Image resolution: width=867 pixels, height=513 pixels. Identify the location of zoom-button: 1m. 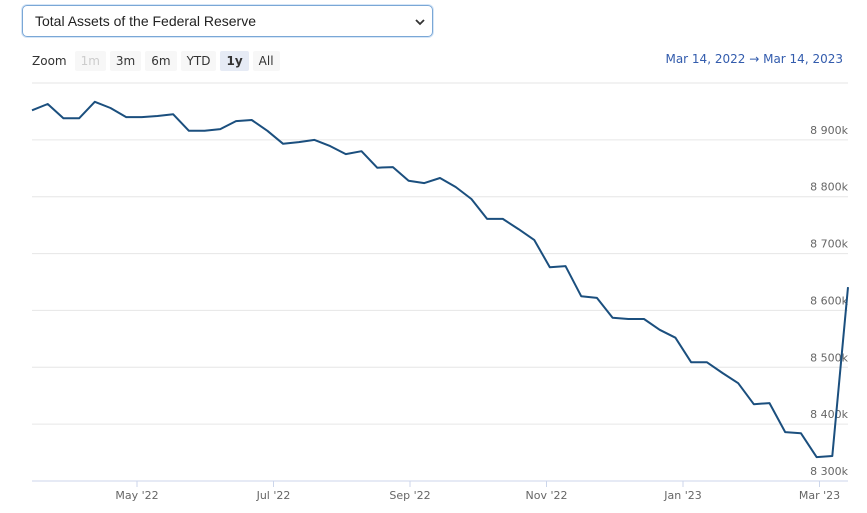
(90, 61).